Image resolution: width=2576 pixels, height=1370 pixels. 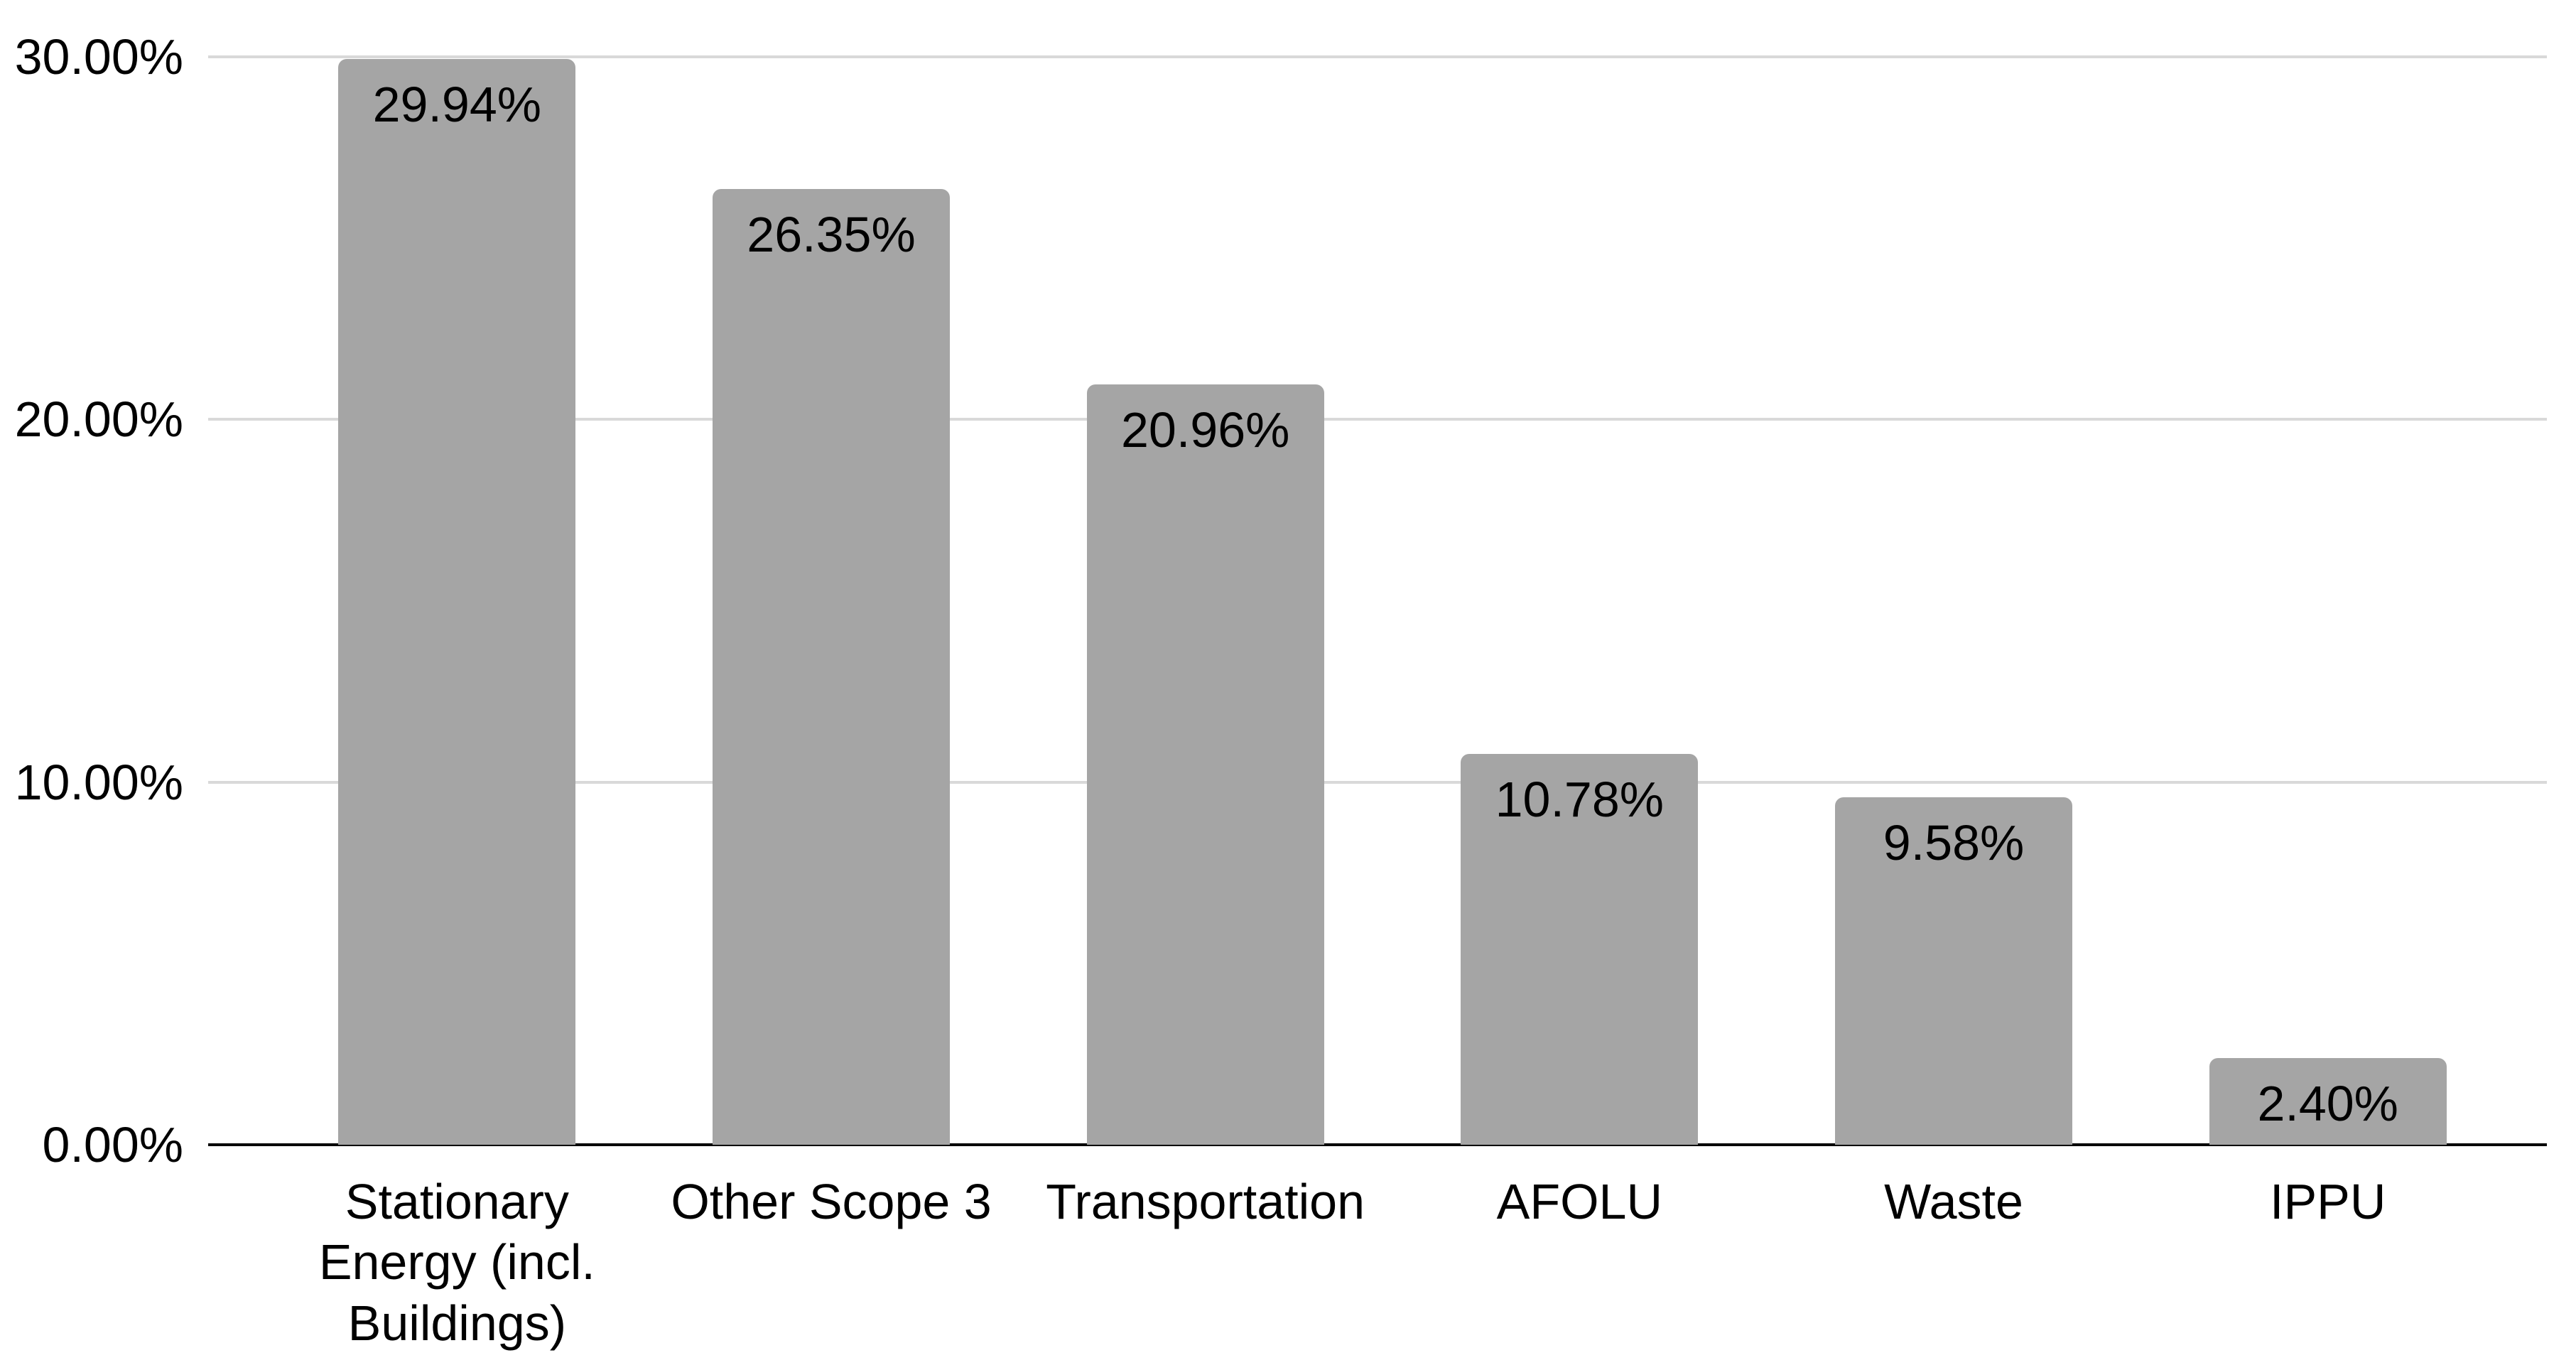 I want to click on y-tick-label: 0.00%, so click(x=112, y=1145).